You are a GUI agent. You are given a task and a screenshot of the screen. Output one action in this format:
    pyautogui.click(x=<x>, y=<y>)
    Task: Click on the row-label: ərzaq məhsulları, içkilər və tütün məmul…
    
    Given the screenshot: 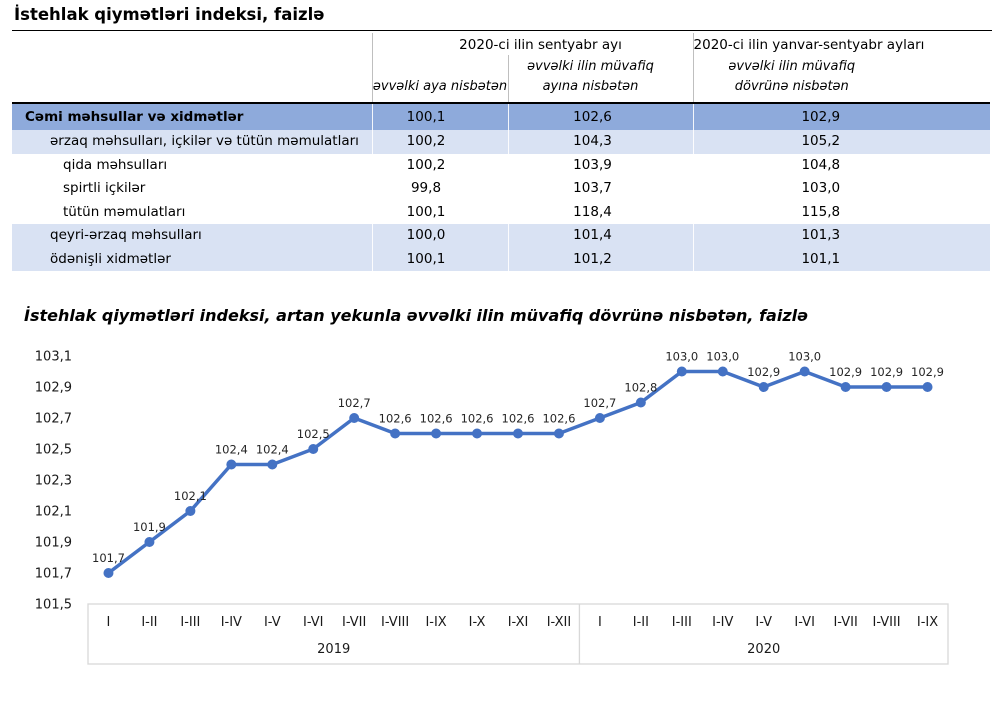 What is the action you would take?
    pyautogui.click(x=204, y=141)
    